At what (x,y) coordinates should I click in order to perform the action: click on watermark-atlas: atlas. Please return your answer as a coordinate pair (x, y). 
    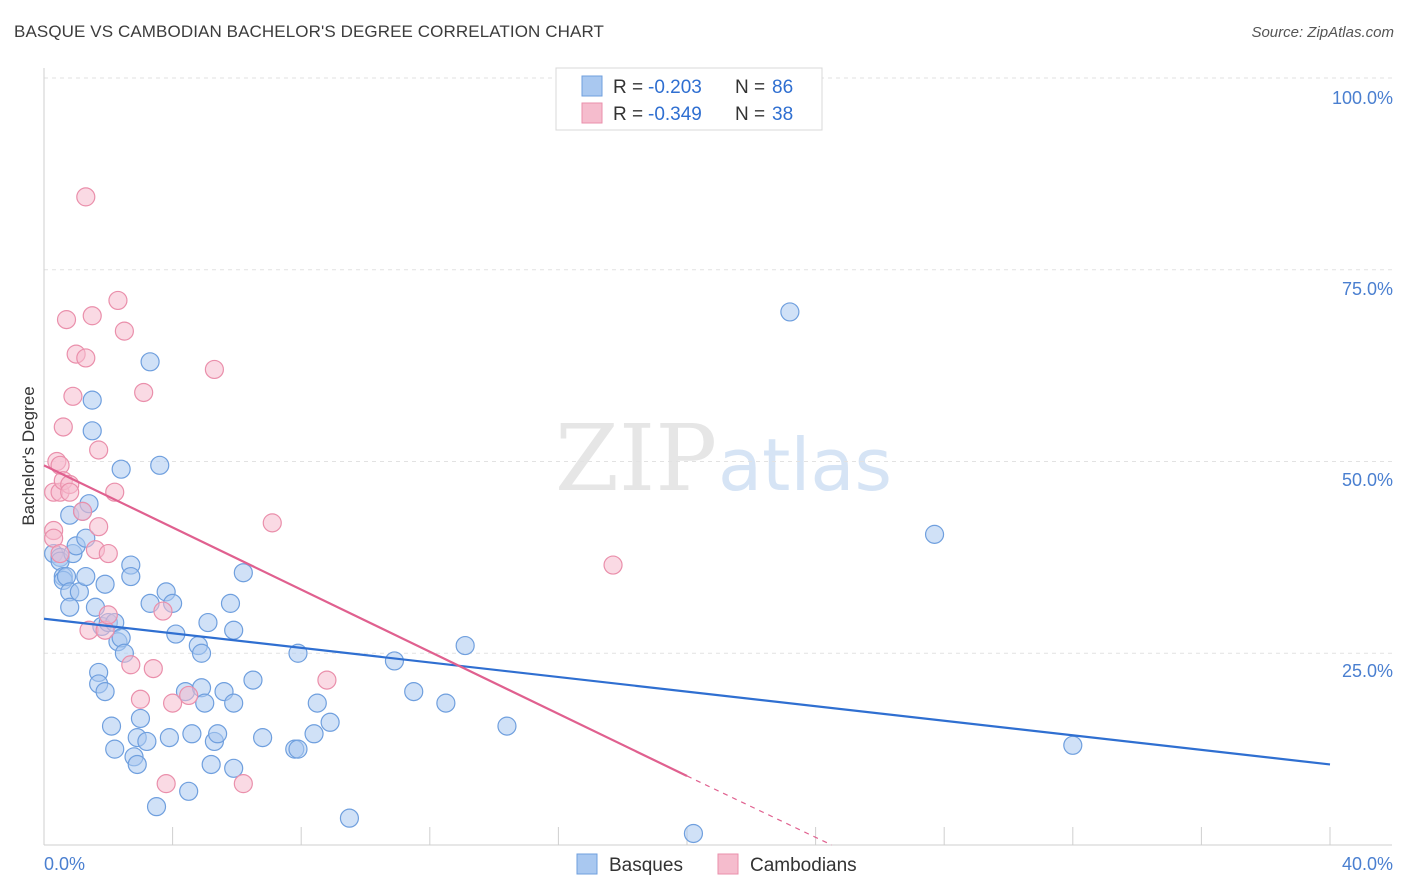
    Looking at the image, I should click on (805, 465).